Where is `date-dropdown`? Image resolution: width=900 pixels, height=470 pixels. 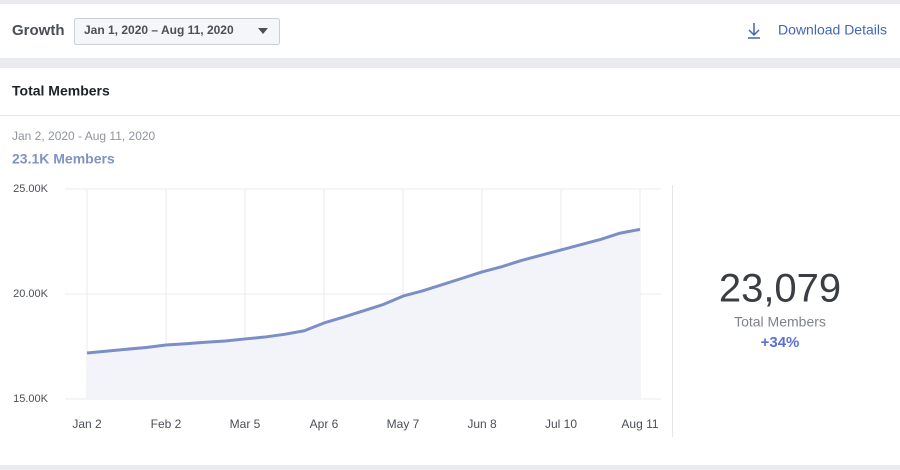 date-dropdown is located at coordinates (177, 31).